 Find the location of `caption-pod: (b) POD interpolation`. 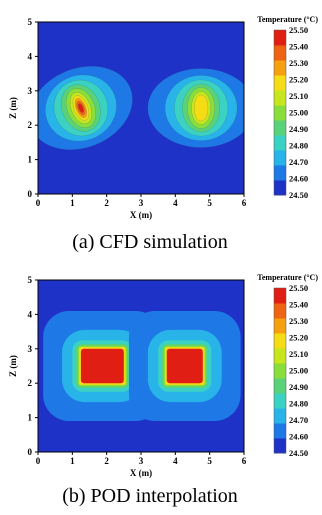

caption-pod: (b) POD interpolation is located at coordinates (150, 496).